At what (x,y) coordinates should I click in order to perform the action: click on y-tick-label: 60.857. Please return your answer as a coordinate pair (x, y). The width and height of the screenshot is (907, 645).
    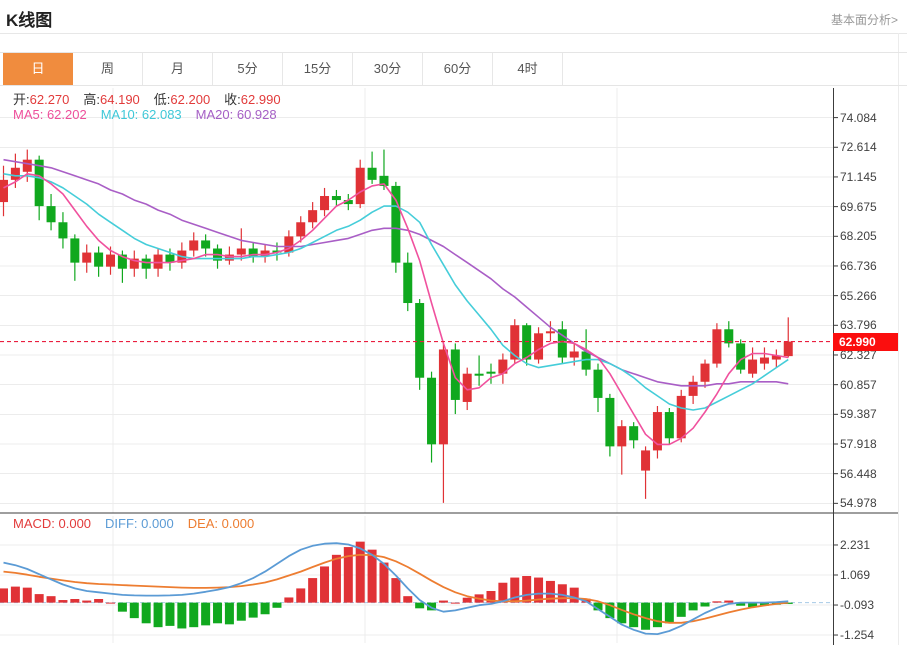
    Looking at the image, I should click on (858, 384).